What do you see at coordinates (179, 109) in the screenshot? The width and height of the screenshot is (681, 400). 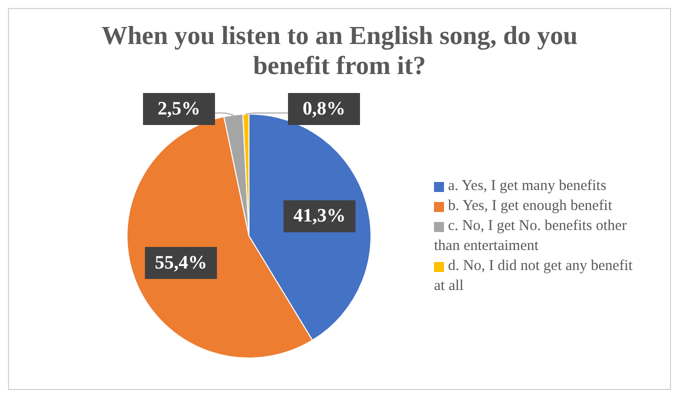 I see `data-label: 2,5%` at bounding box center [179, 109].